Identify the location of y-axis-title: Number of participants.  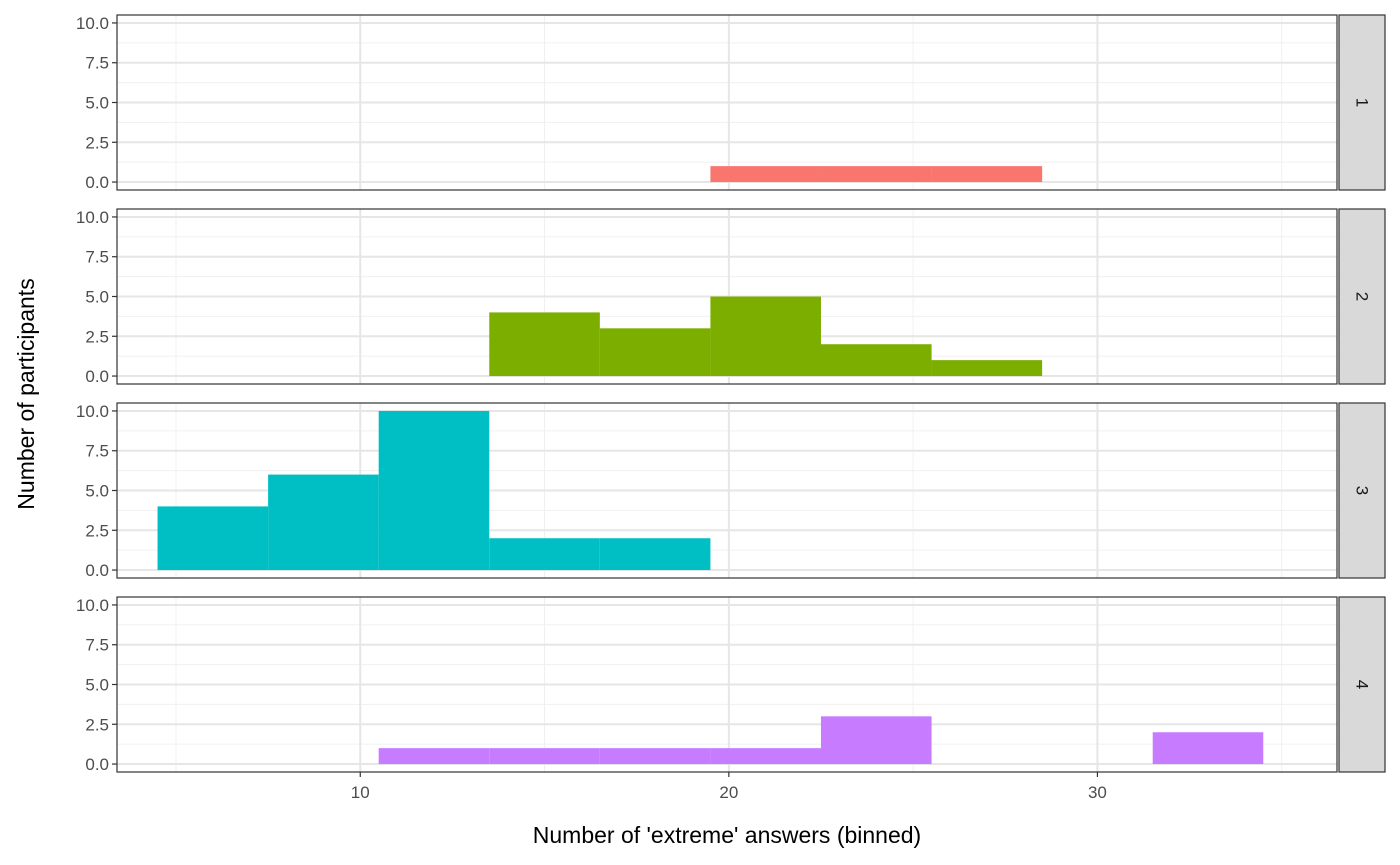
(26, 393).